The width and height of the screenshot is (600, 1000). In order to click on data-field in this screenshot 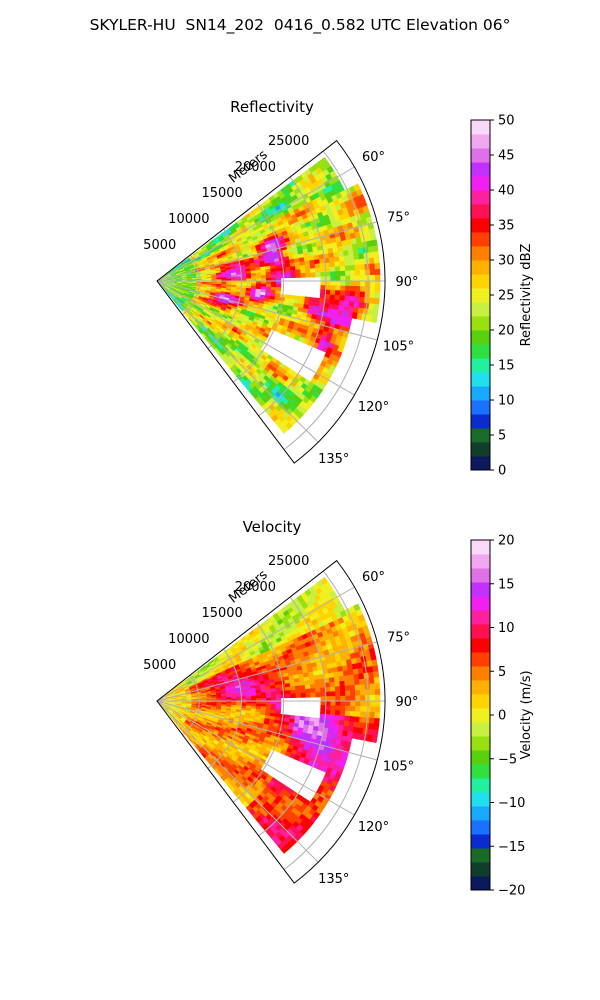, I will do `click(269, 295)`.